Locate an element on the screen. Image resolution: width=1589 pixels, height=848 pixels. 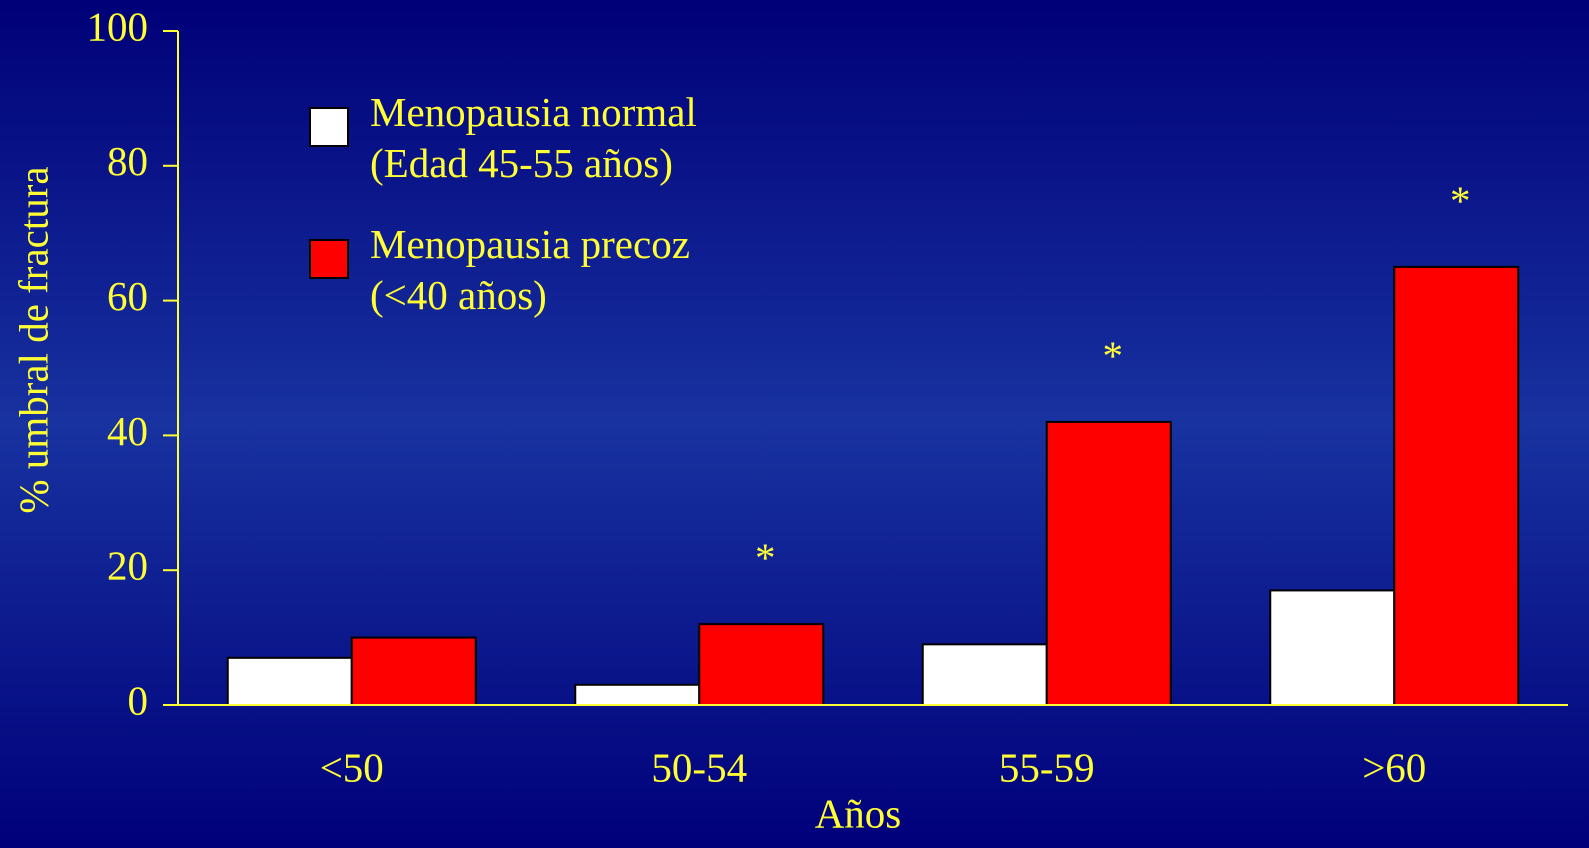
y-tick-label: 0 is located at coordinates (138, 700).